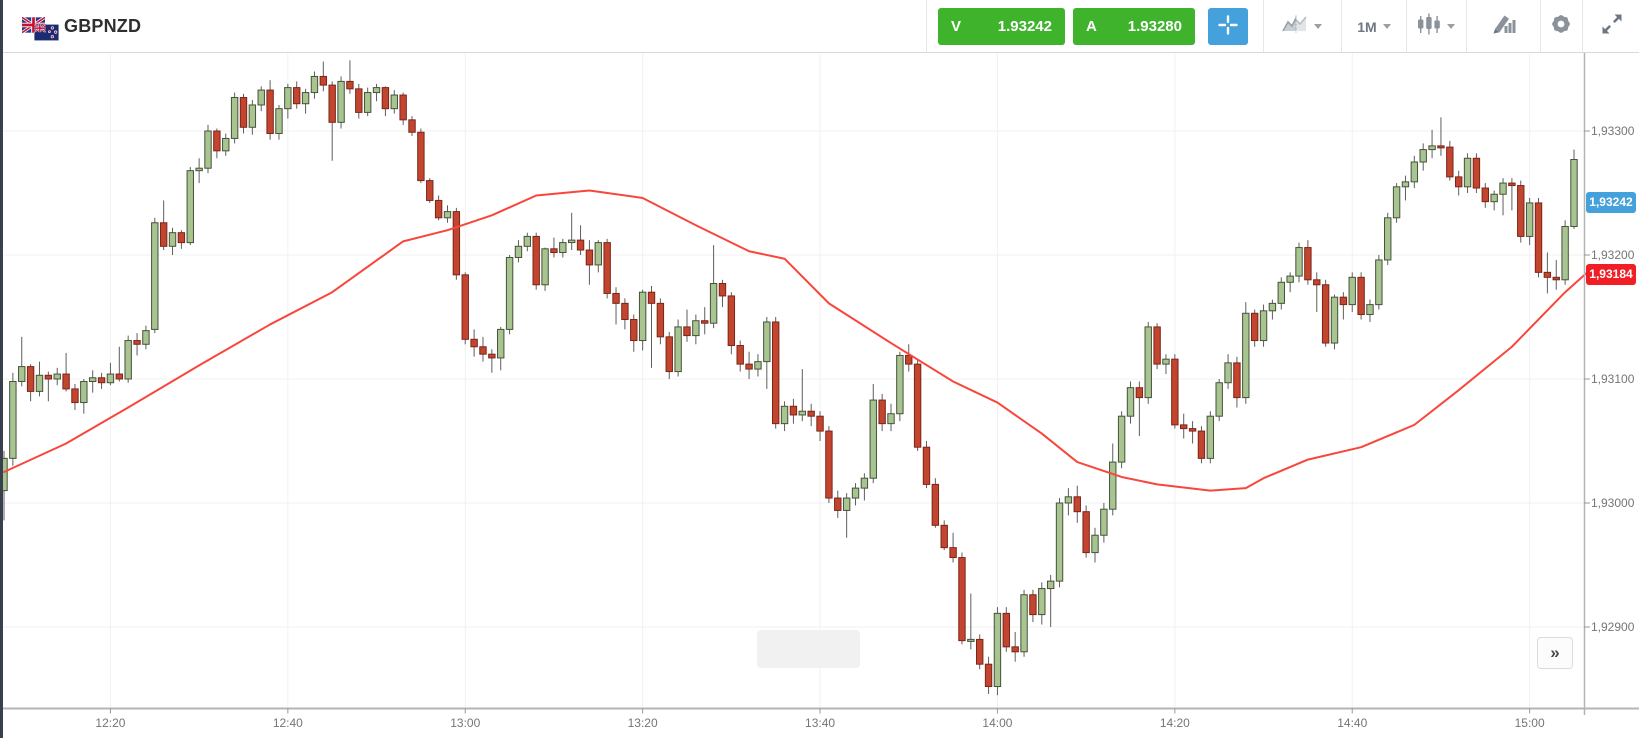 The width and height of the screenshot is (1639, 738). Describe the element at coordinates (642, 723) in the screenshot. I see `time-axis-label: 13:20` at that location.